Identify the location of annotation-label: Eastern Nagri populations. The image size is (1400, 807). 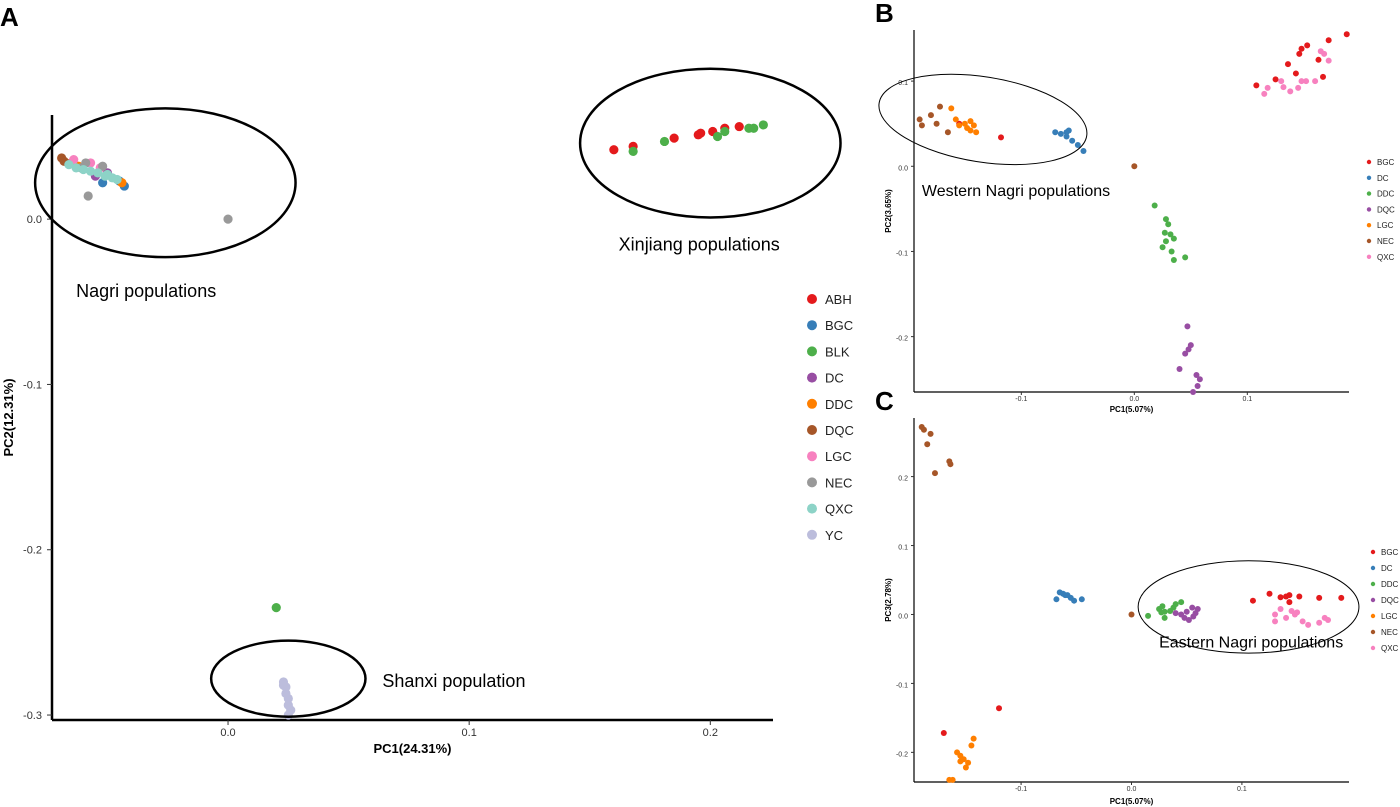
(1251, 643).